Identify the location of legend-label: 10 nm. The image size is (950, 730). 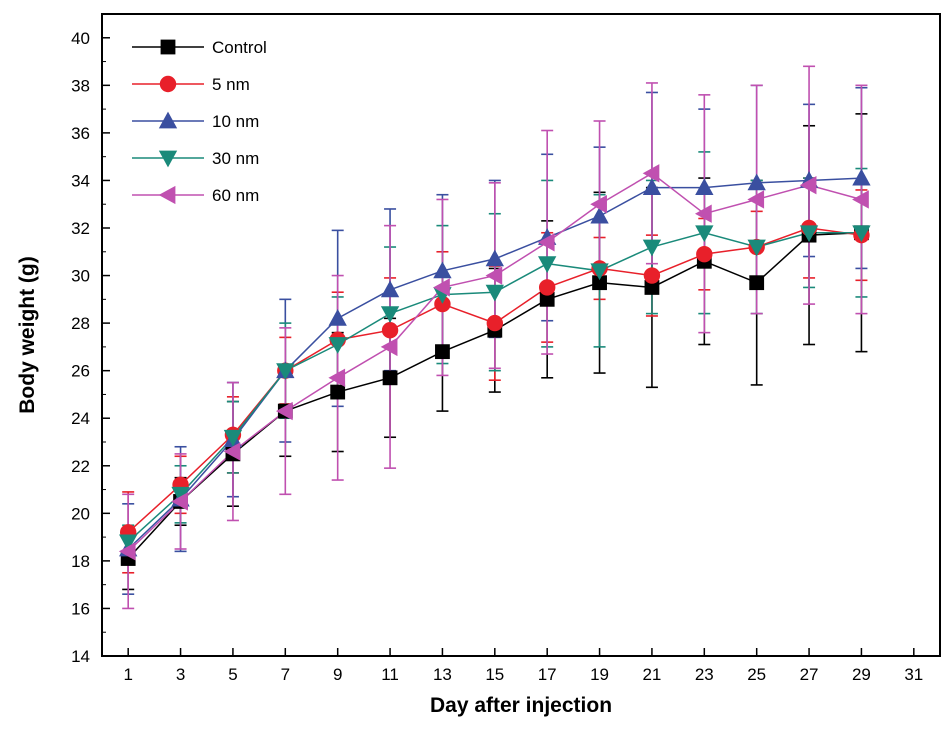
(235, 121).